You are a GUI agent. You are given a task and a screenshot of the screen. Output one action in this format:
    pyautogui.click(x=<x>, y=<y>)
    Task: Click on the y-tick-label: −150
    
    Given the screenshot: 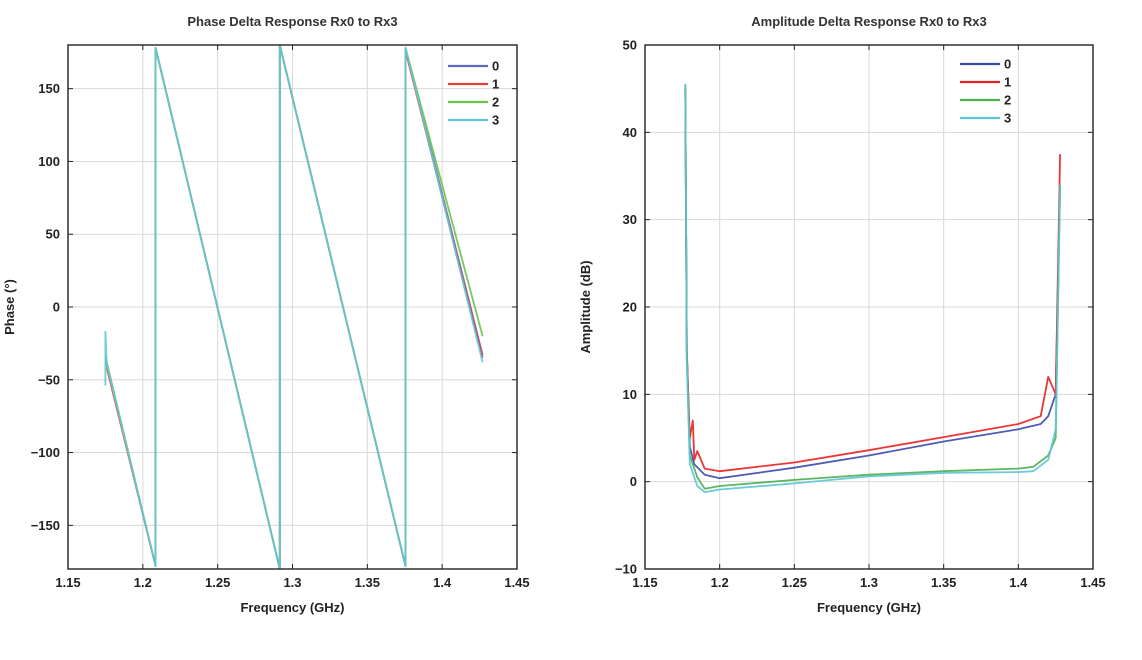 What is the action you would take?
    pyautogui.click(x=45, y=525)
    